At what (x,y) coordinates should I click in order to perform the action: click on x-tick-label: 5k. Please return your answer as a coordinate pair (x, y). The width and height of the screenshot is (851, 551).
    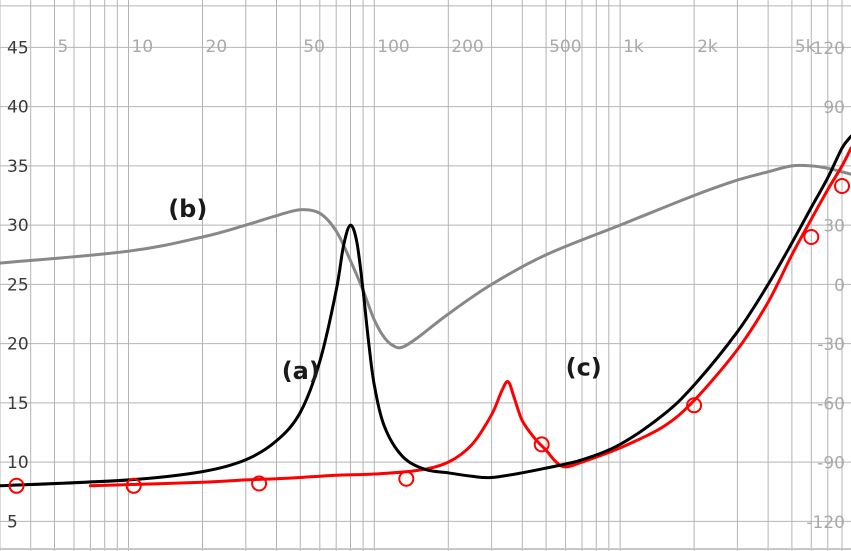
    Looking at the image, I should click on (805, 47).